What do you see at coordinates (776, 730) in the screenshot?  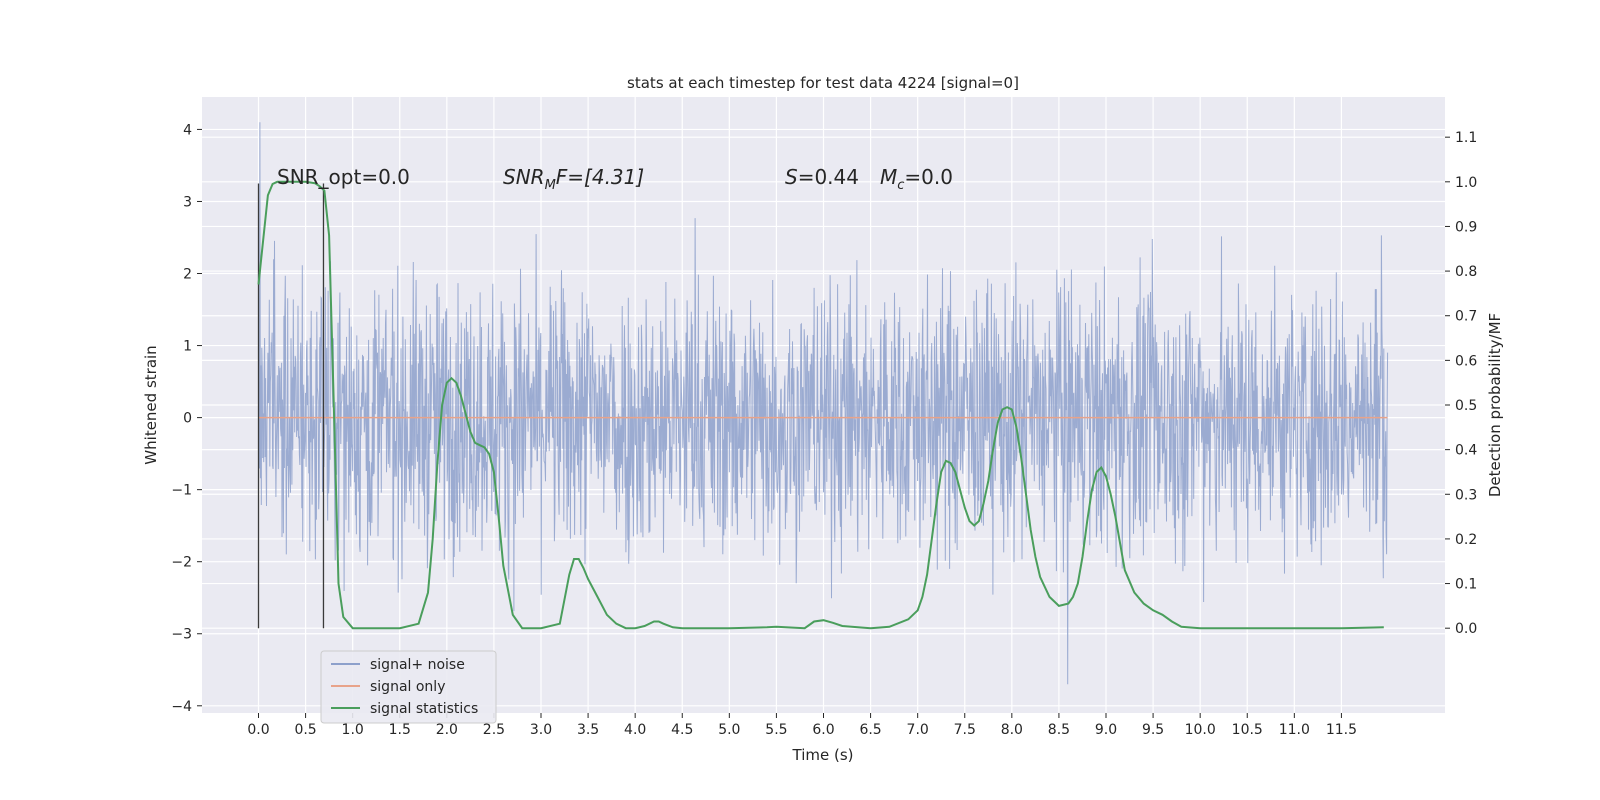 I see `x-tick-label: 5.5` at bounding box center [776, 730].